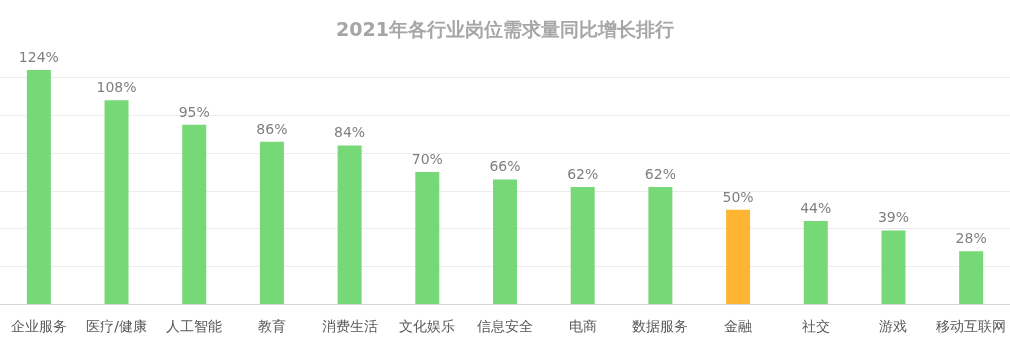 The width and height of the screenshot is (1010, 351). What do you see at coordinates (427, 326) in the screenshot?
I see `x-tick-label: 文化娱乐` at bounding box center [427, 326].